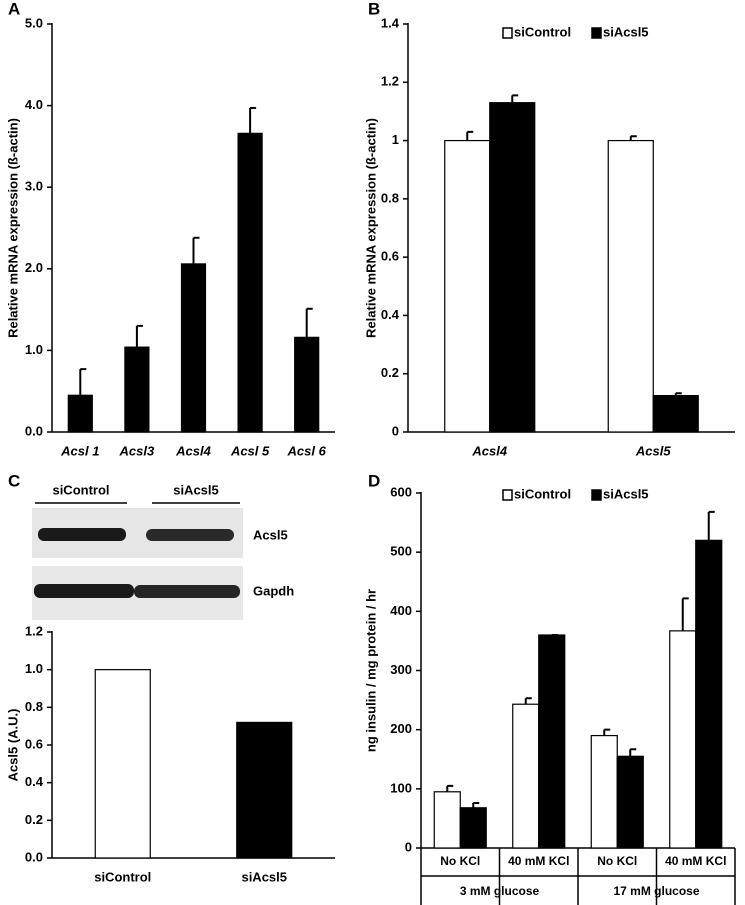  What do you see at coordinates (374, 480) in the screenshot?
I see `panel-letter: D` at bounding box center [374, 480].